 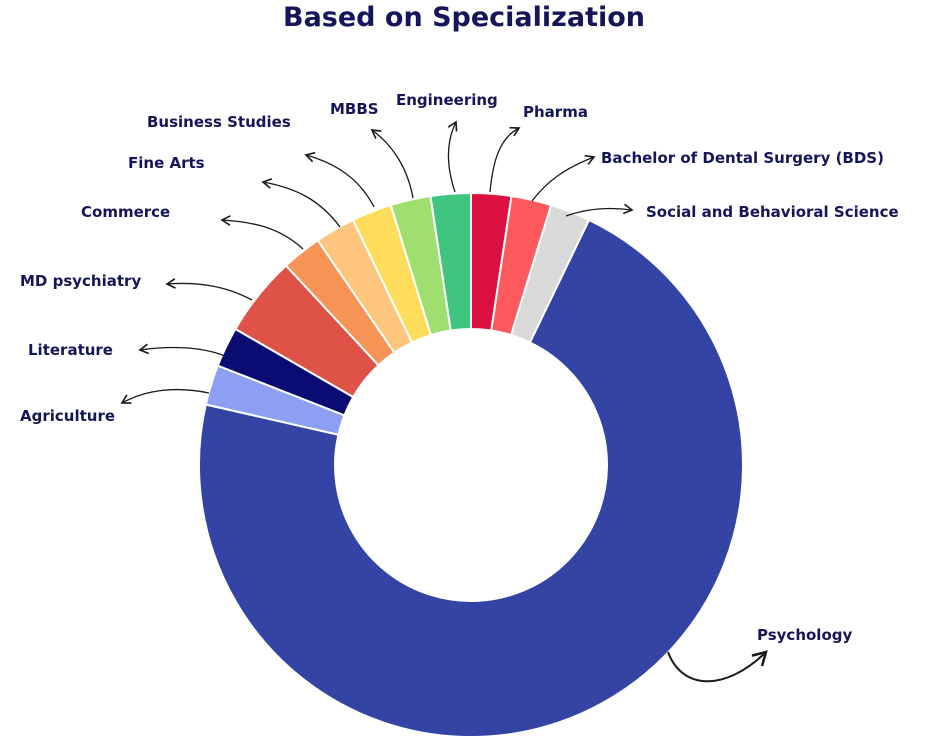 I want to click on slice-label-social-and-behavioral-science: Social and Behavioral Science, so click(x=772, y=212).